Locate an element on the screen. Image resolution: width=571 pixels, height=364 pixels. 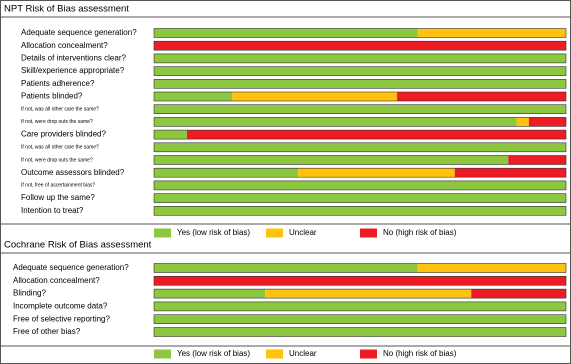
row-label: Care providers blinded? is located at coordinates (63, 134).